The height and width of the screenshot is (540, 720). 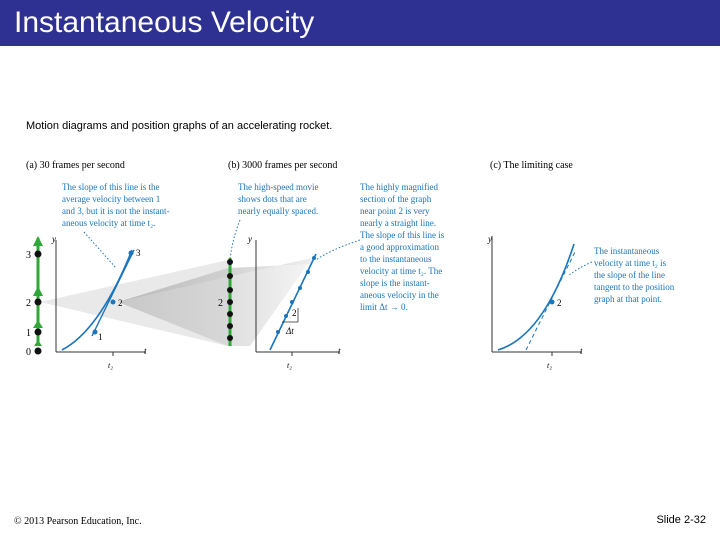 What do you see at coordinates (100, 250) in the screenshot?
I see `panel-a-leader` at bounding box center [100, 250].